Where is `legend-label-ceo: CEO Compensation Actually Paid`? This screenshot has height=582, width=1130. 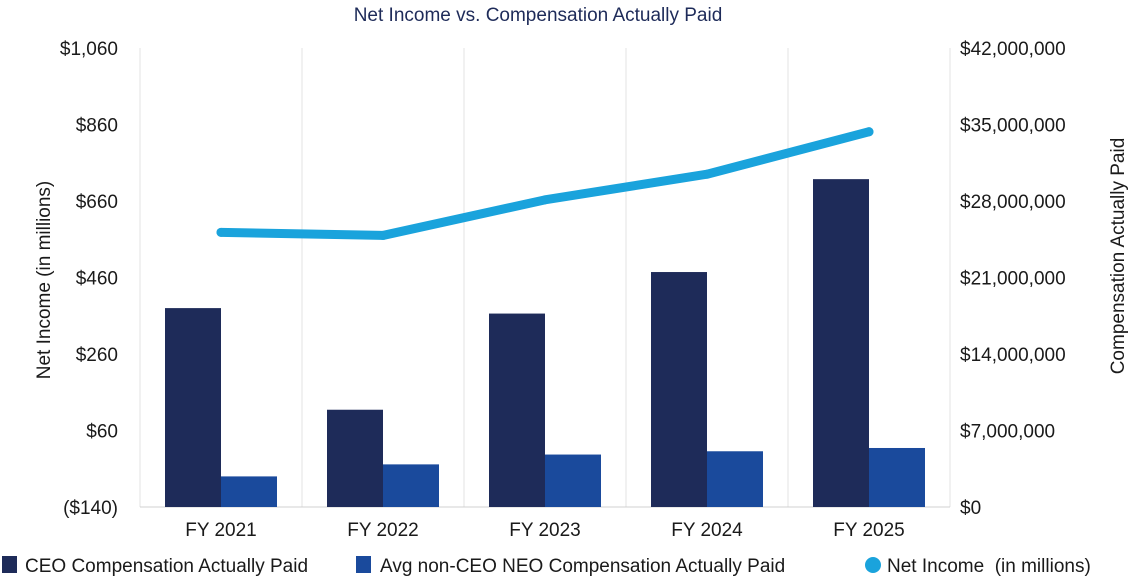 legend-label-ceo: CEO Compensation Actually Paid is located at coordinates (166, 566).